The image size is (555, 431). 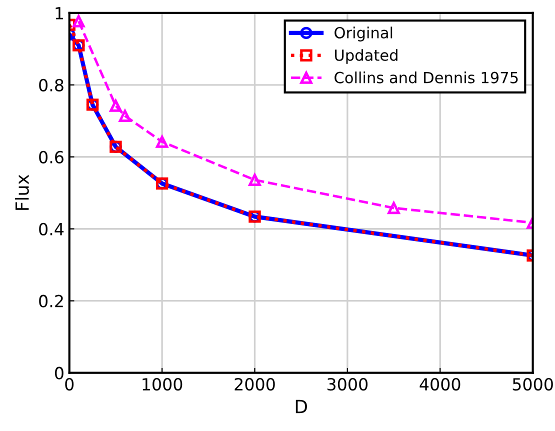 What do you see at coordinates (254, 384) in the screenshot?
I see `x-tick-label: 2000` at bounding box center [254, 384].